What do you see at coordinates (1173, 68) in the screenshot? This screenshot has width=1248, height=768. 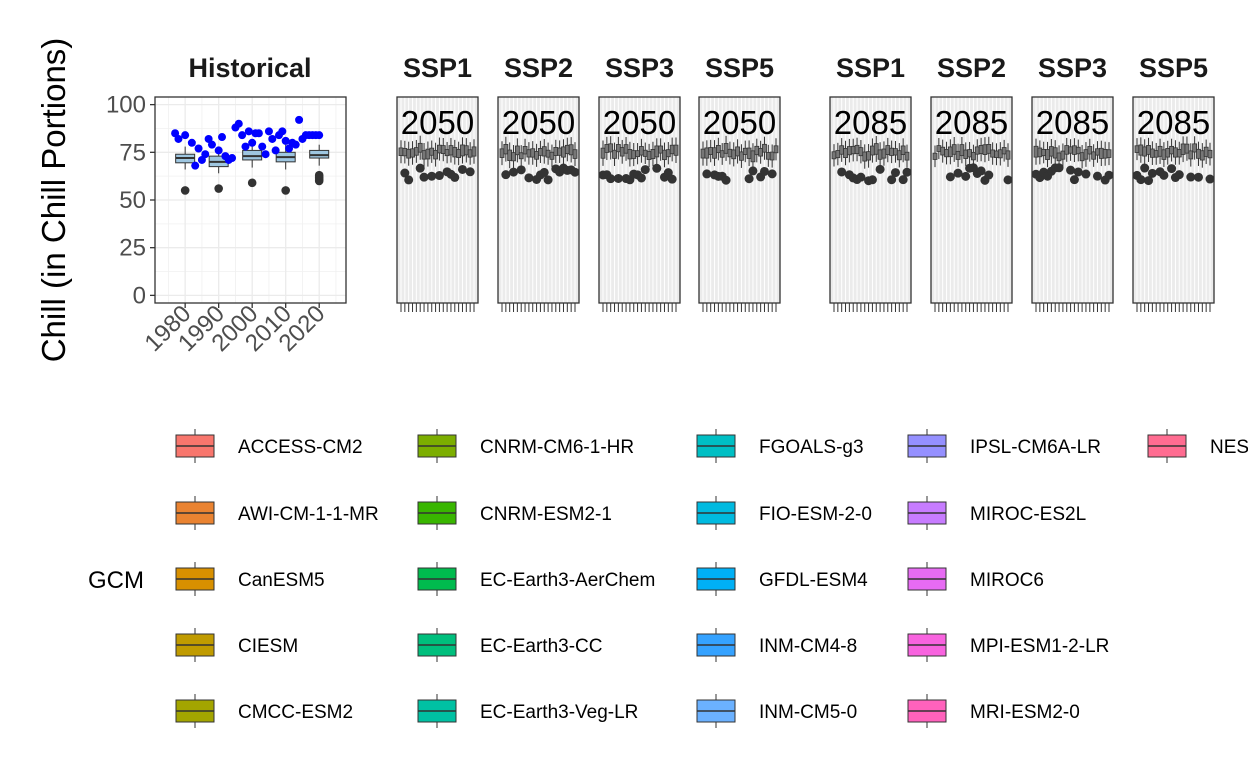 I see `panel-title: SSP5` at bounding box center [1173, 68].